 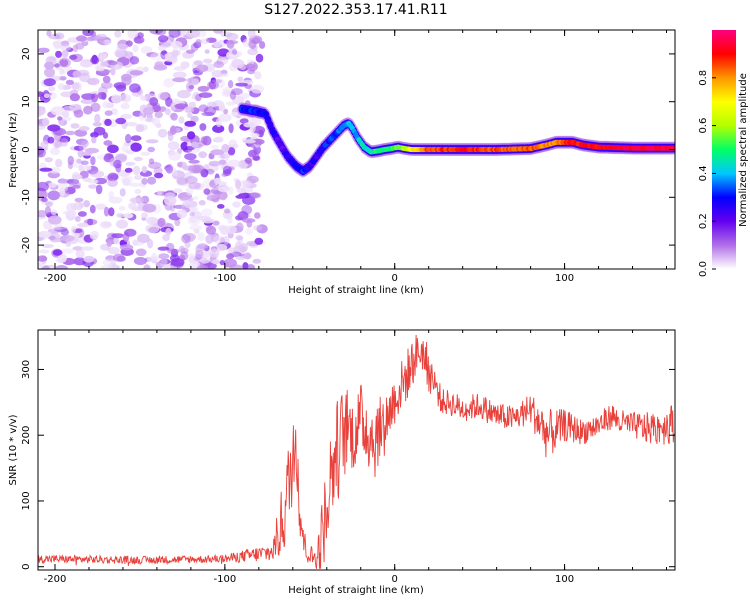 What do you see at coordinates (355, 10) in the screenshot?
I see `figure-title: S127.2022.353.17.41.R11` at bounding box center [355, 10].